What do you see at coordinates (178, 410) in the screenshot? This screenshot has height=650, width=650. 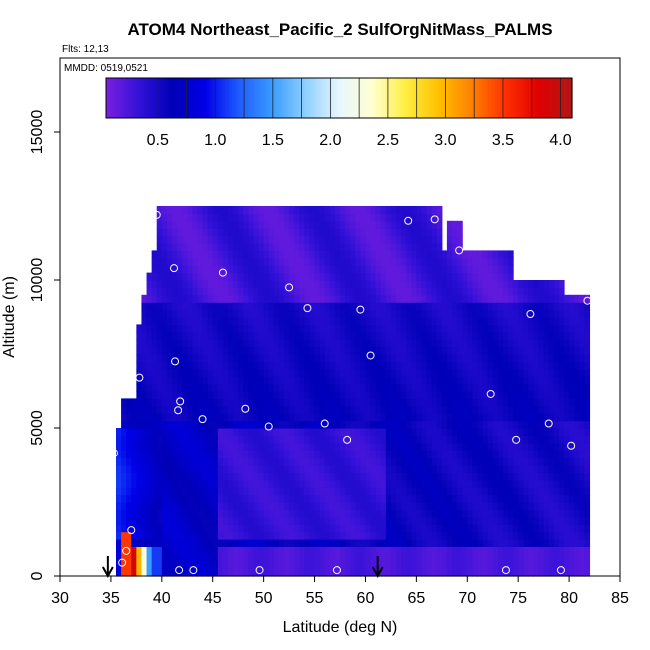 I see `sample-point` at bounding box center [178, 410].